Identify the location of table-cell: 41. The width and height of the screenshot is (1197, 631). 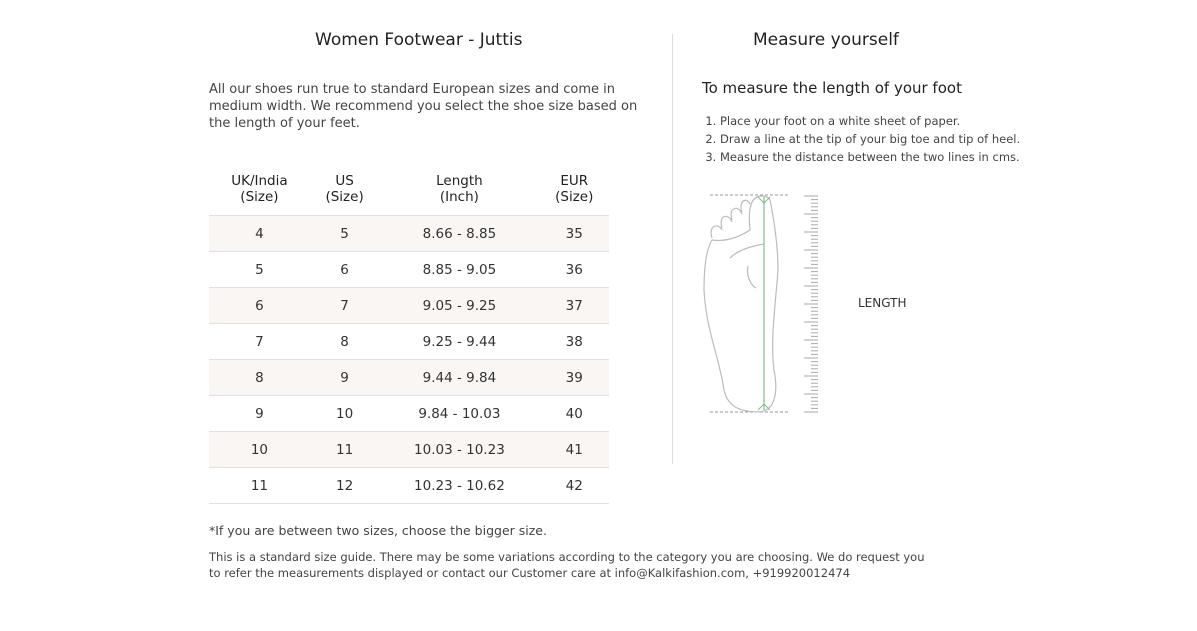
(574, 449).